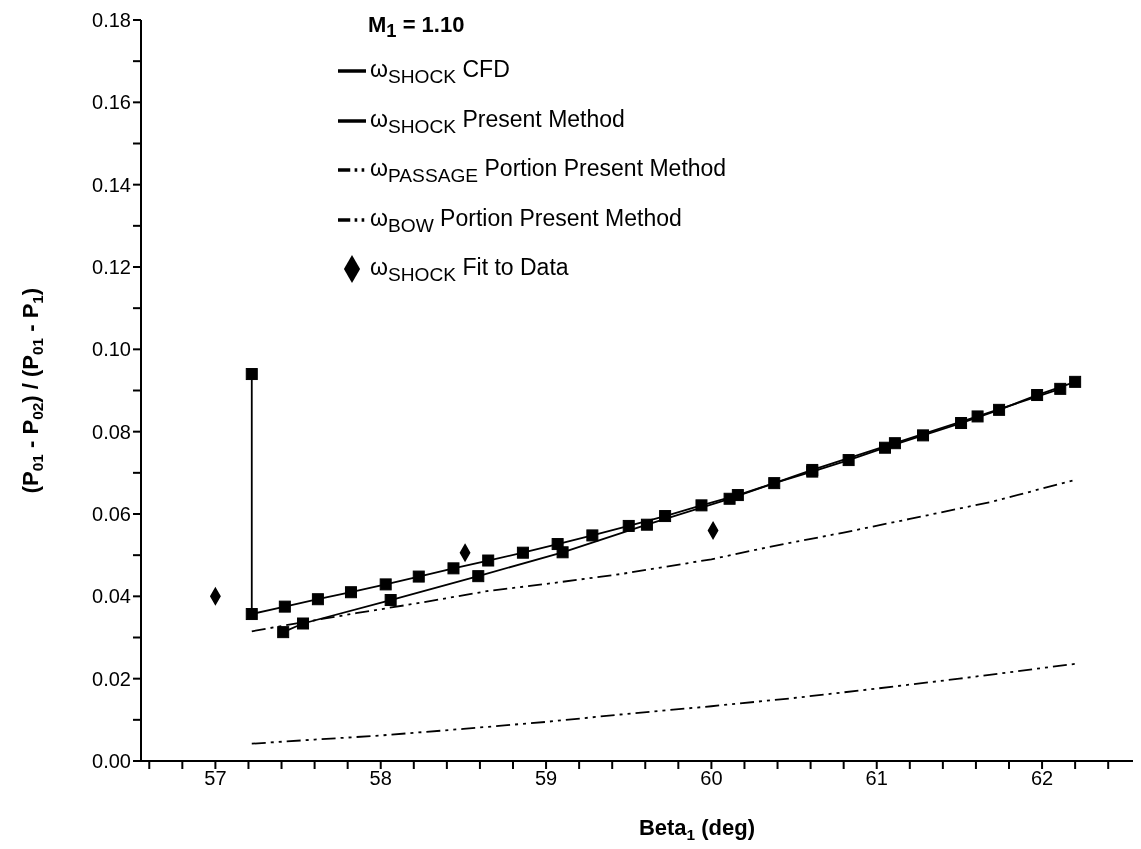 The width and height of the screenshot is (1141, 849). I want to click on chart-title: M$_{1}$ = 1.10, so click(416, 27).